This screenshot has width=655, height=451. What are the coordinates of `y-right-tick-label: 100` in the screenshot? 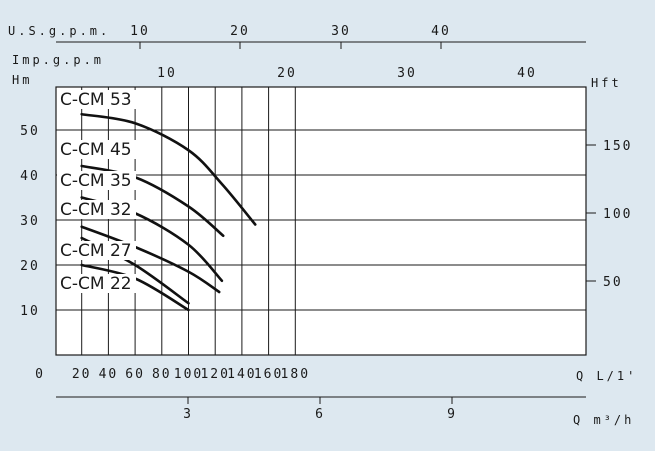 It's located at (617, 214).